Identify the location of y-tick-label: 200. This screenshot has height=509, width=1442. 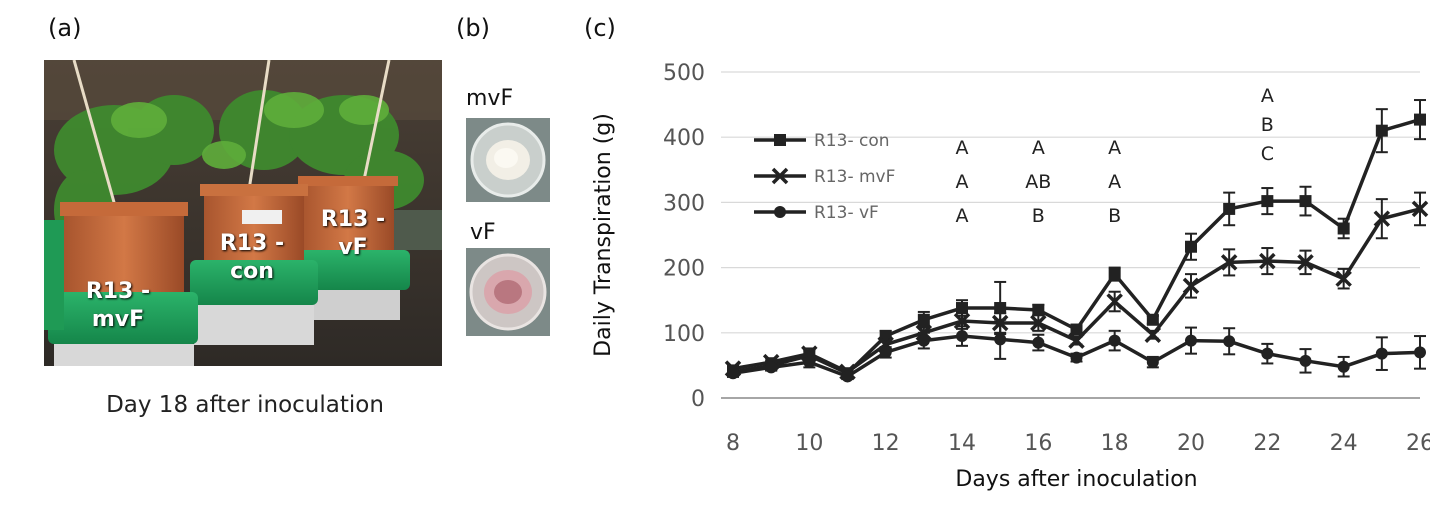
(684, 269).